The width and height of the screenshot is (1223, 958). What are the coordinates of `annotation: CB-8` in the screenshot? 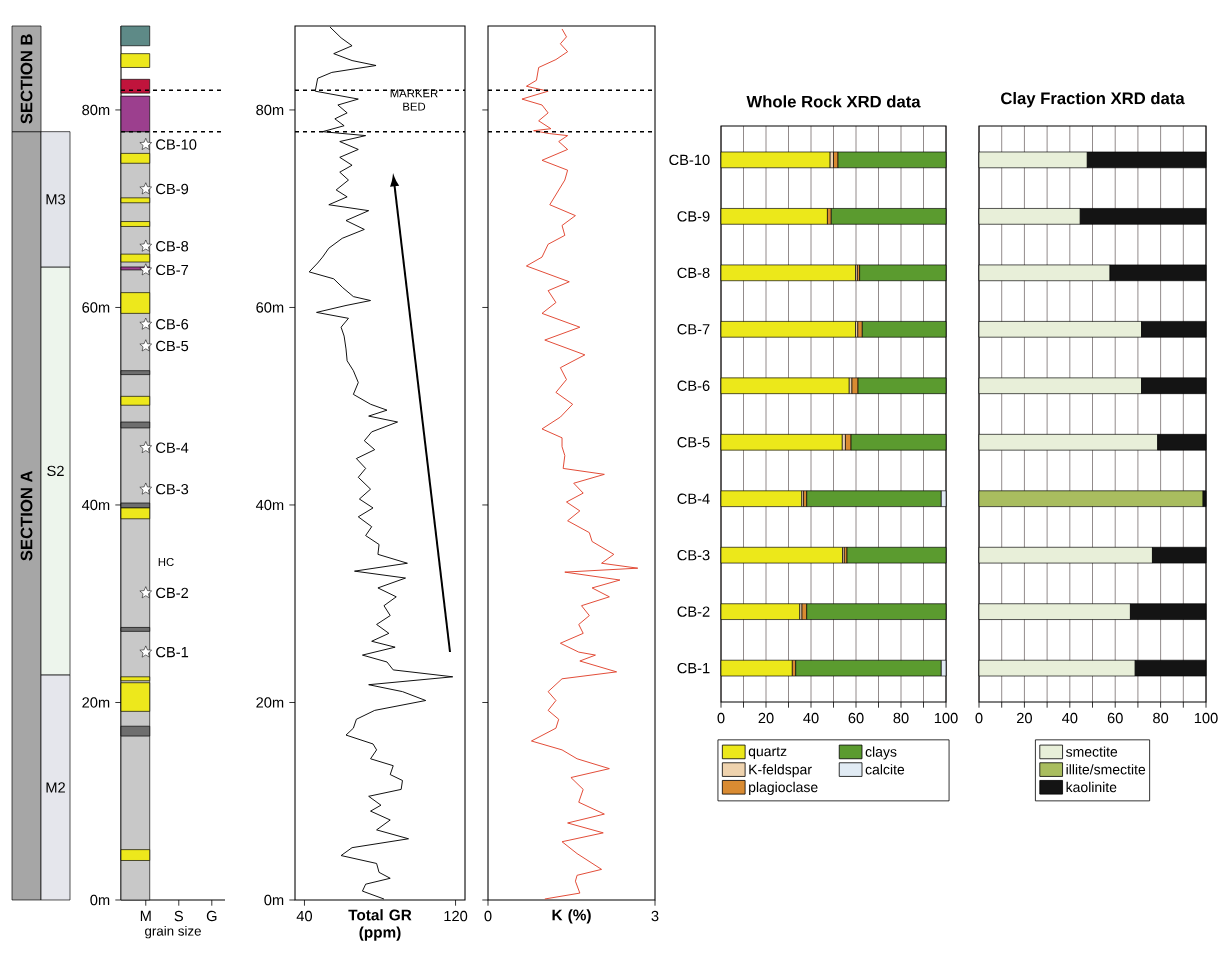 It's located at (172, 246).